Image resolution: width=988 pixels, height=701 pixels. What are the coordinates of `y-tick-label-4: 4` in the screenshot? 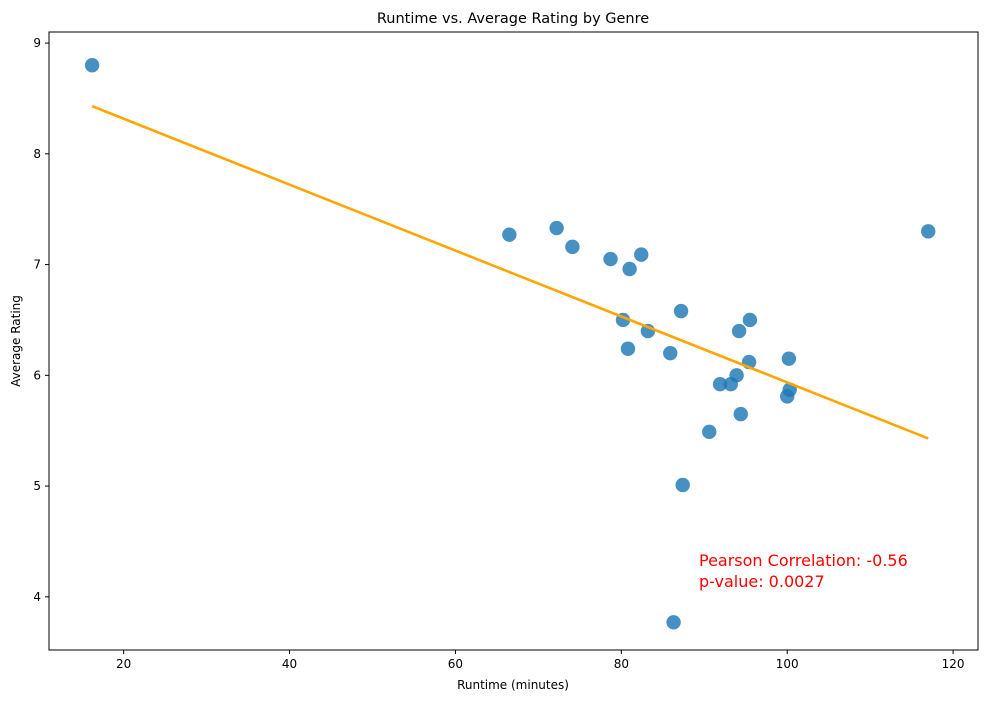 It's located at (37, 597).